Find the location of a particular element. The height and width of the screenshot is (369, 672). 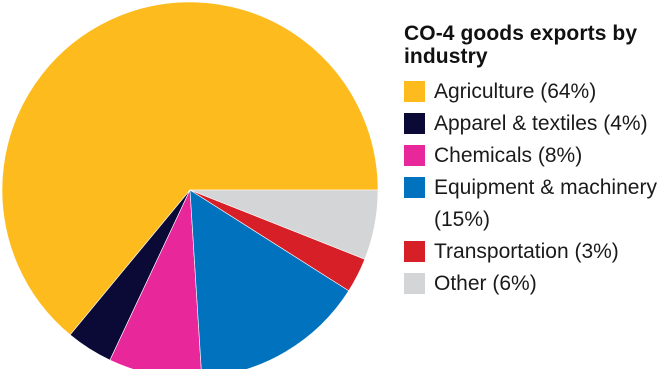

legend-label: Apparel & textiles (4%) is located at coordinates (541, 123).